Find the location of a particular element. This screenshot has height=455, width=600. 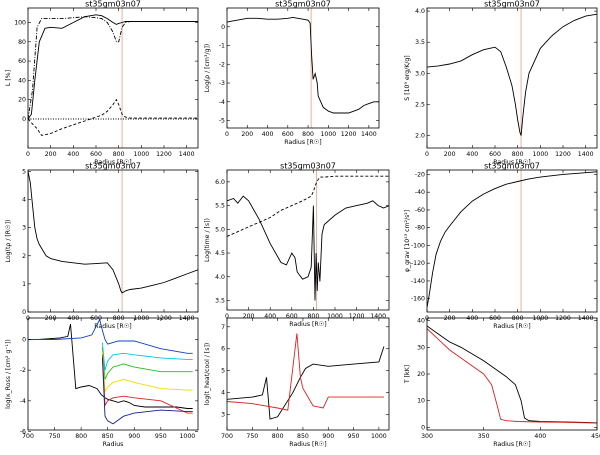

x-axis-label: Radius is located at coordinates (113, 444).